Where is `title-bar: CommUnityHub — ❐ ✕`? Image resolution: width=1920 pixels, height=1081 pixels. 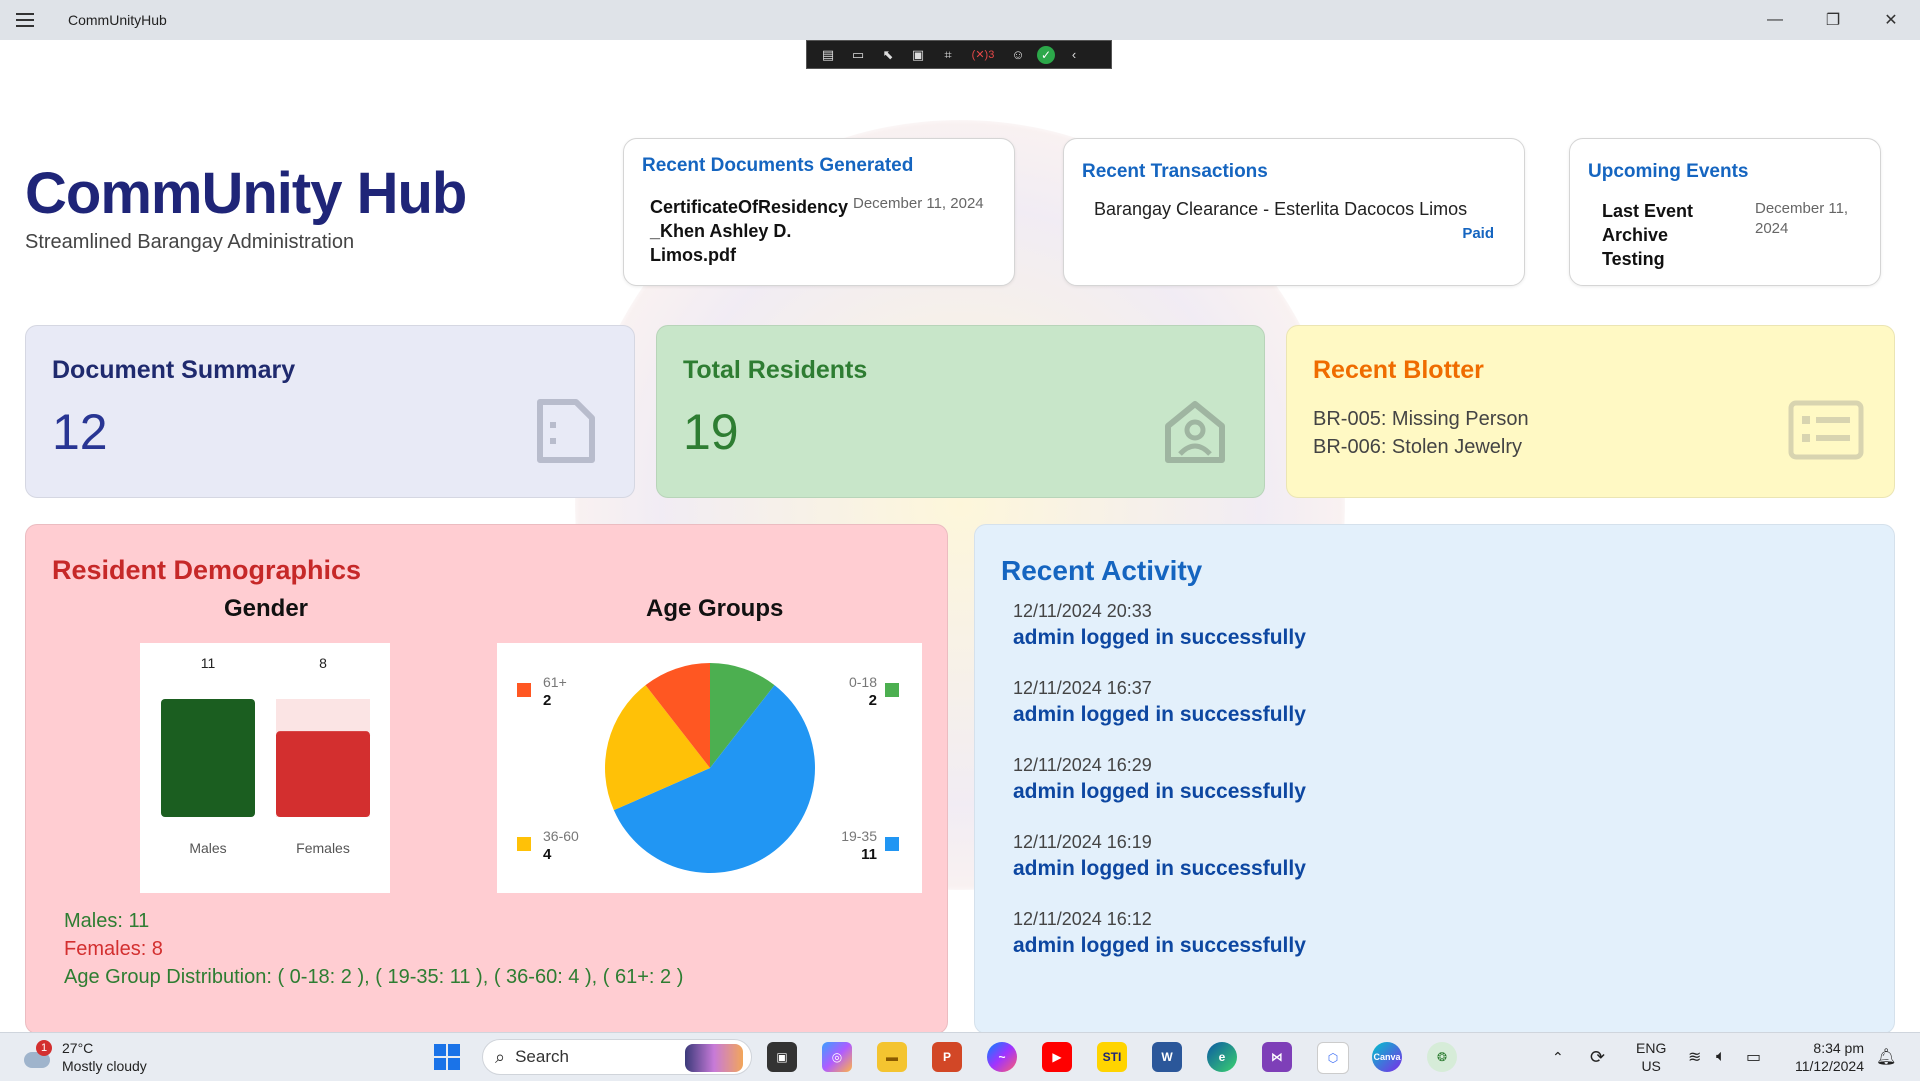
title-bar: CommUnityHub — ❐ ✕ is located at coordinates (960, 20).